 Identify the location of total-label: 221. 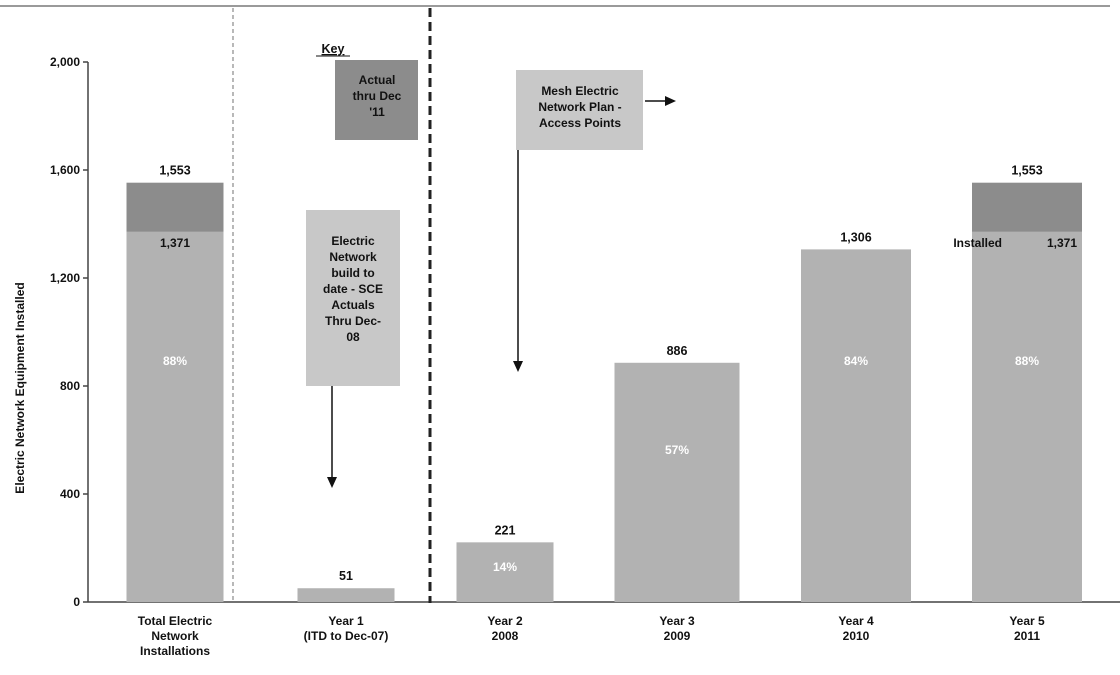
(505, 530).